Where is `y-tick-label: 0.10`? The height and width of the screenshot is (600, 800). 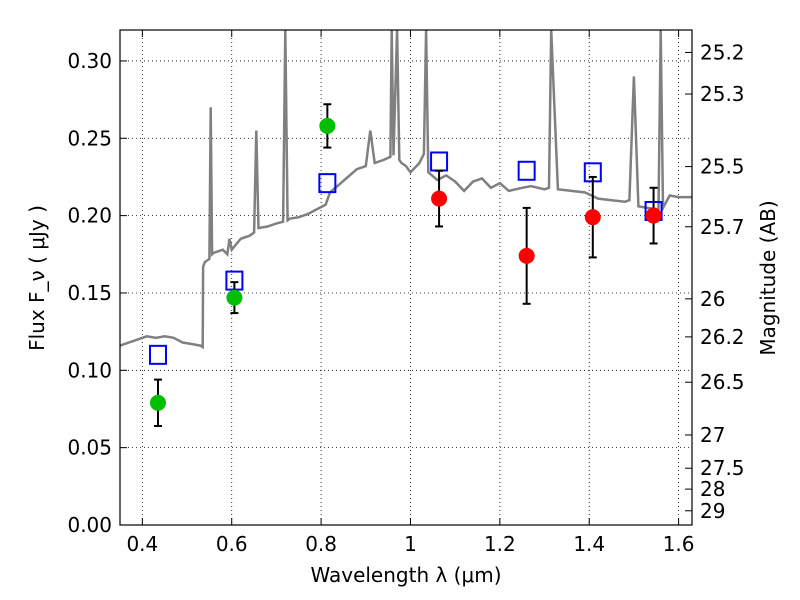 y-tick-label: 0.10 is located at coordinates (89, 370).